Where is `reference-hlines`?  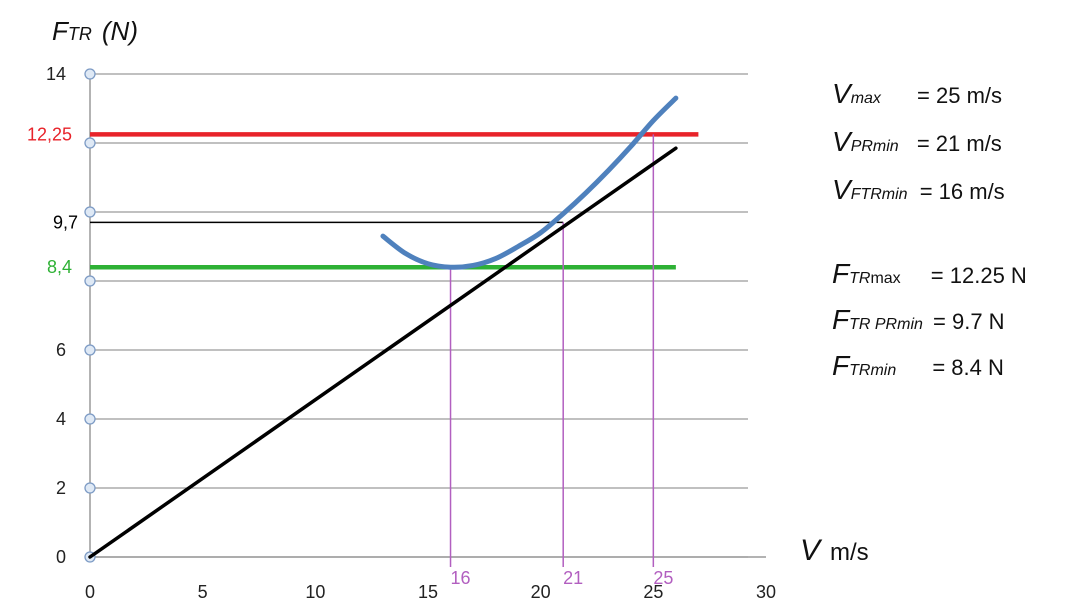 reference-hlines is located at coordinates (394, 201).